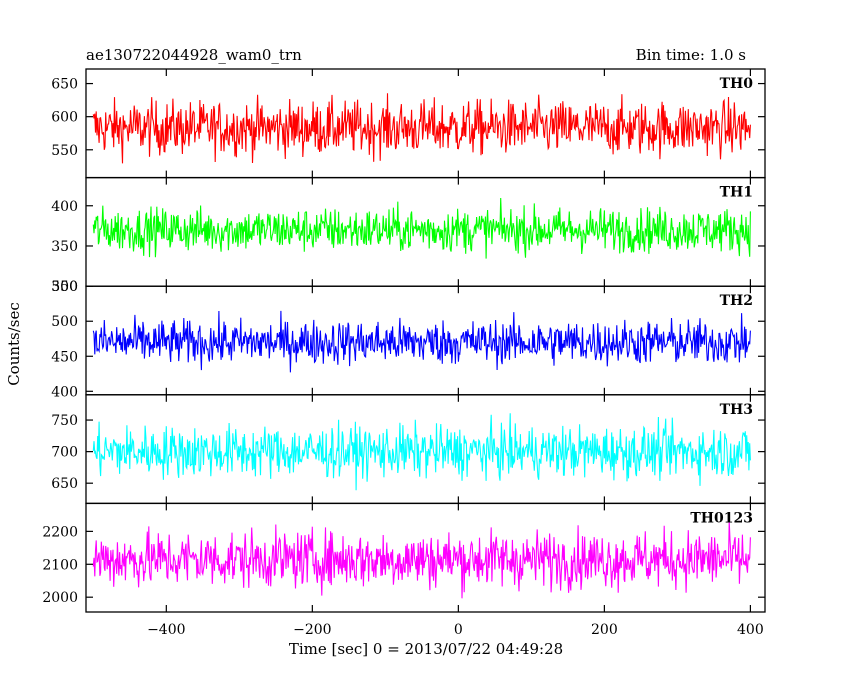 The image size is (850, 680). What do you see at coordinates (64, 357) in the screenshot?
I see `y-tick-label-th2: 450` at bounding box center [64, 357].